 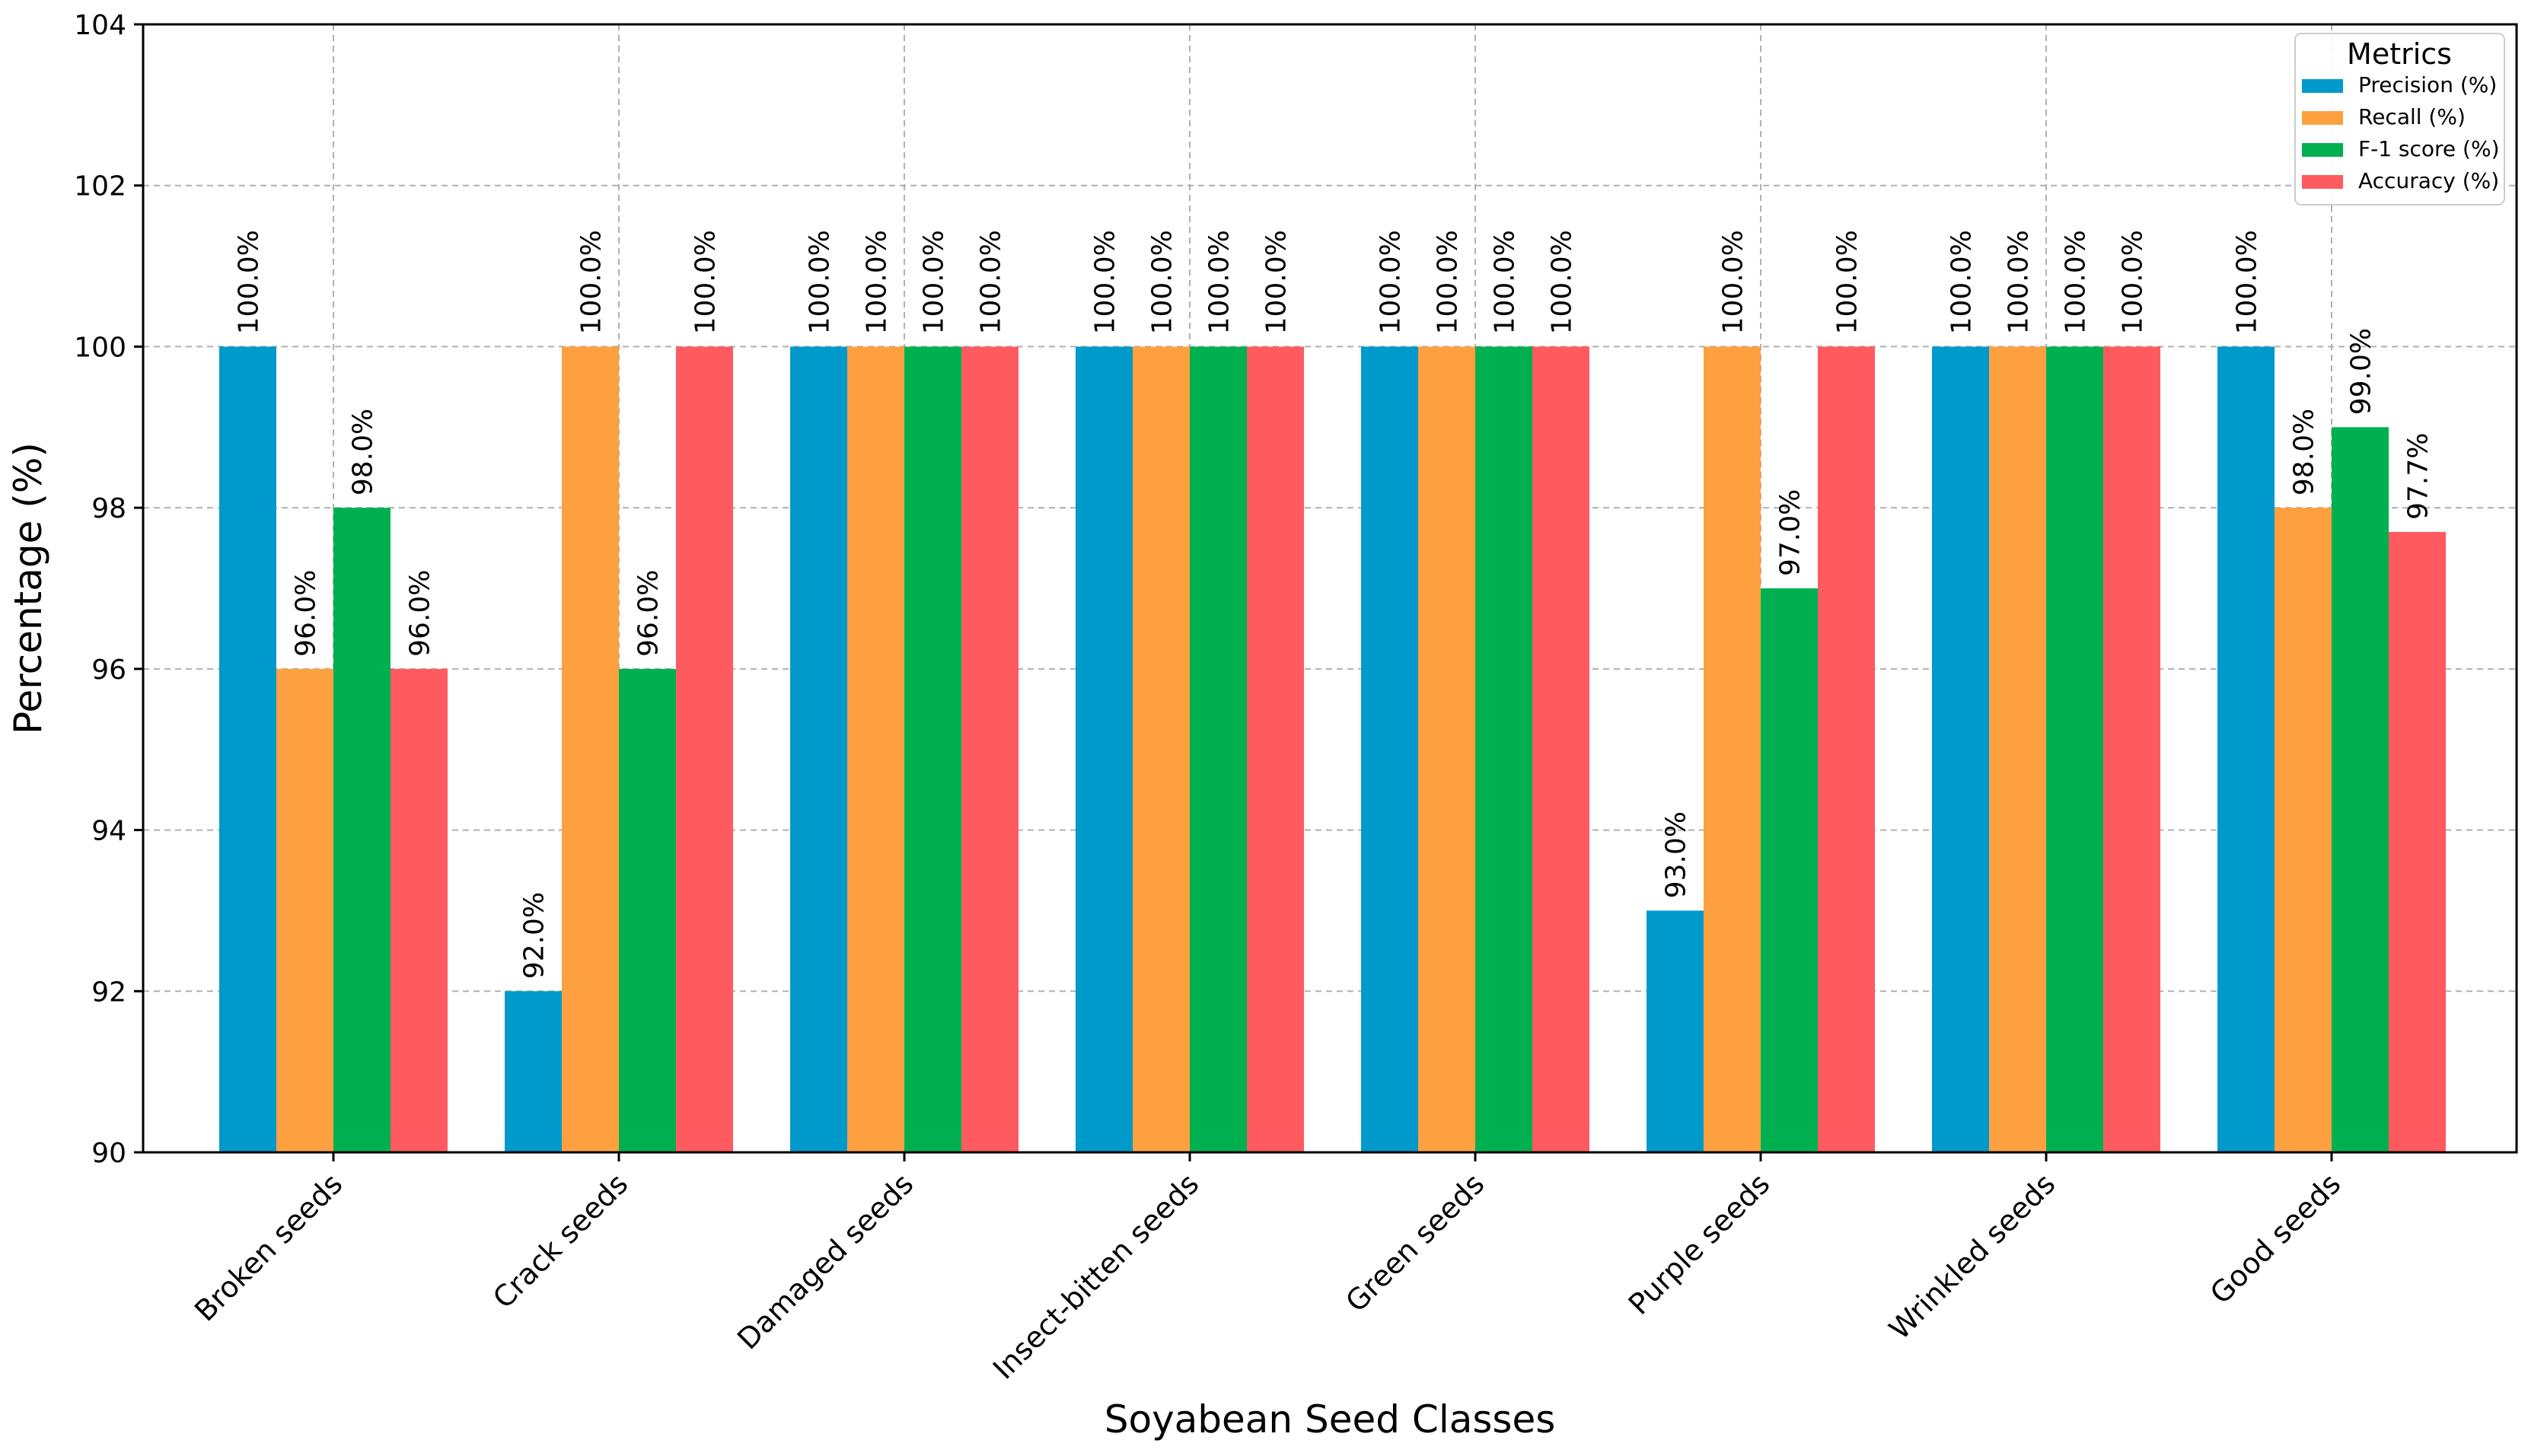 What do you see at coordinates (108, 831) in the screenshot?
I see `y-tick-label: 94` at bounding box center [108, 831].